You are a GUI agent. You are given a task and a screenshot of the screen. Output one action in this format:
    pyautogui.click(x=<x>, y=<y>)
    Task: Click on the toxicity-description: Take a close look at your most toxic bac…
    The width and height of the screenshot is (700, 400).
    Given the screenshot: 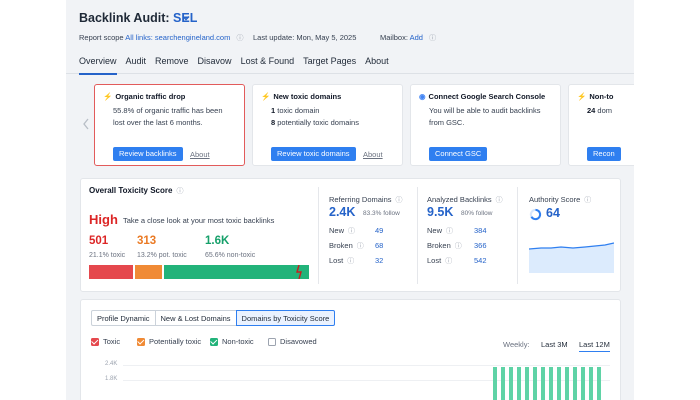 What is the action you would take?
    pyautogui.click(x=199, y=220)
    